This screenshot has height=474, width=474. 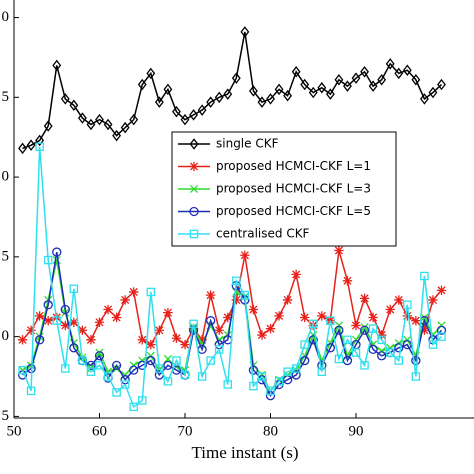 I want to click on legend-label: proposed HCMCI-CKF L=3, so click(x=293, y=189).